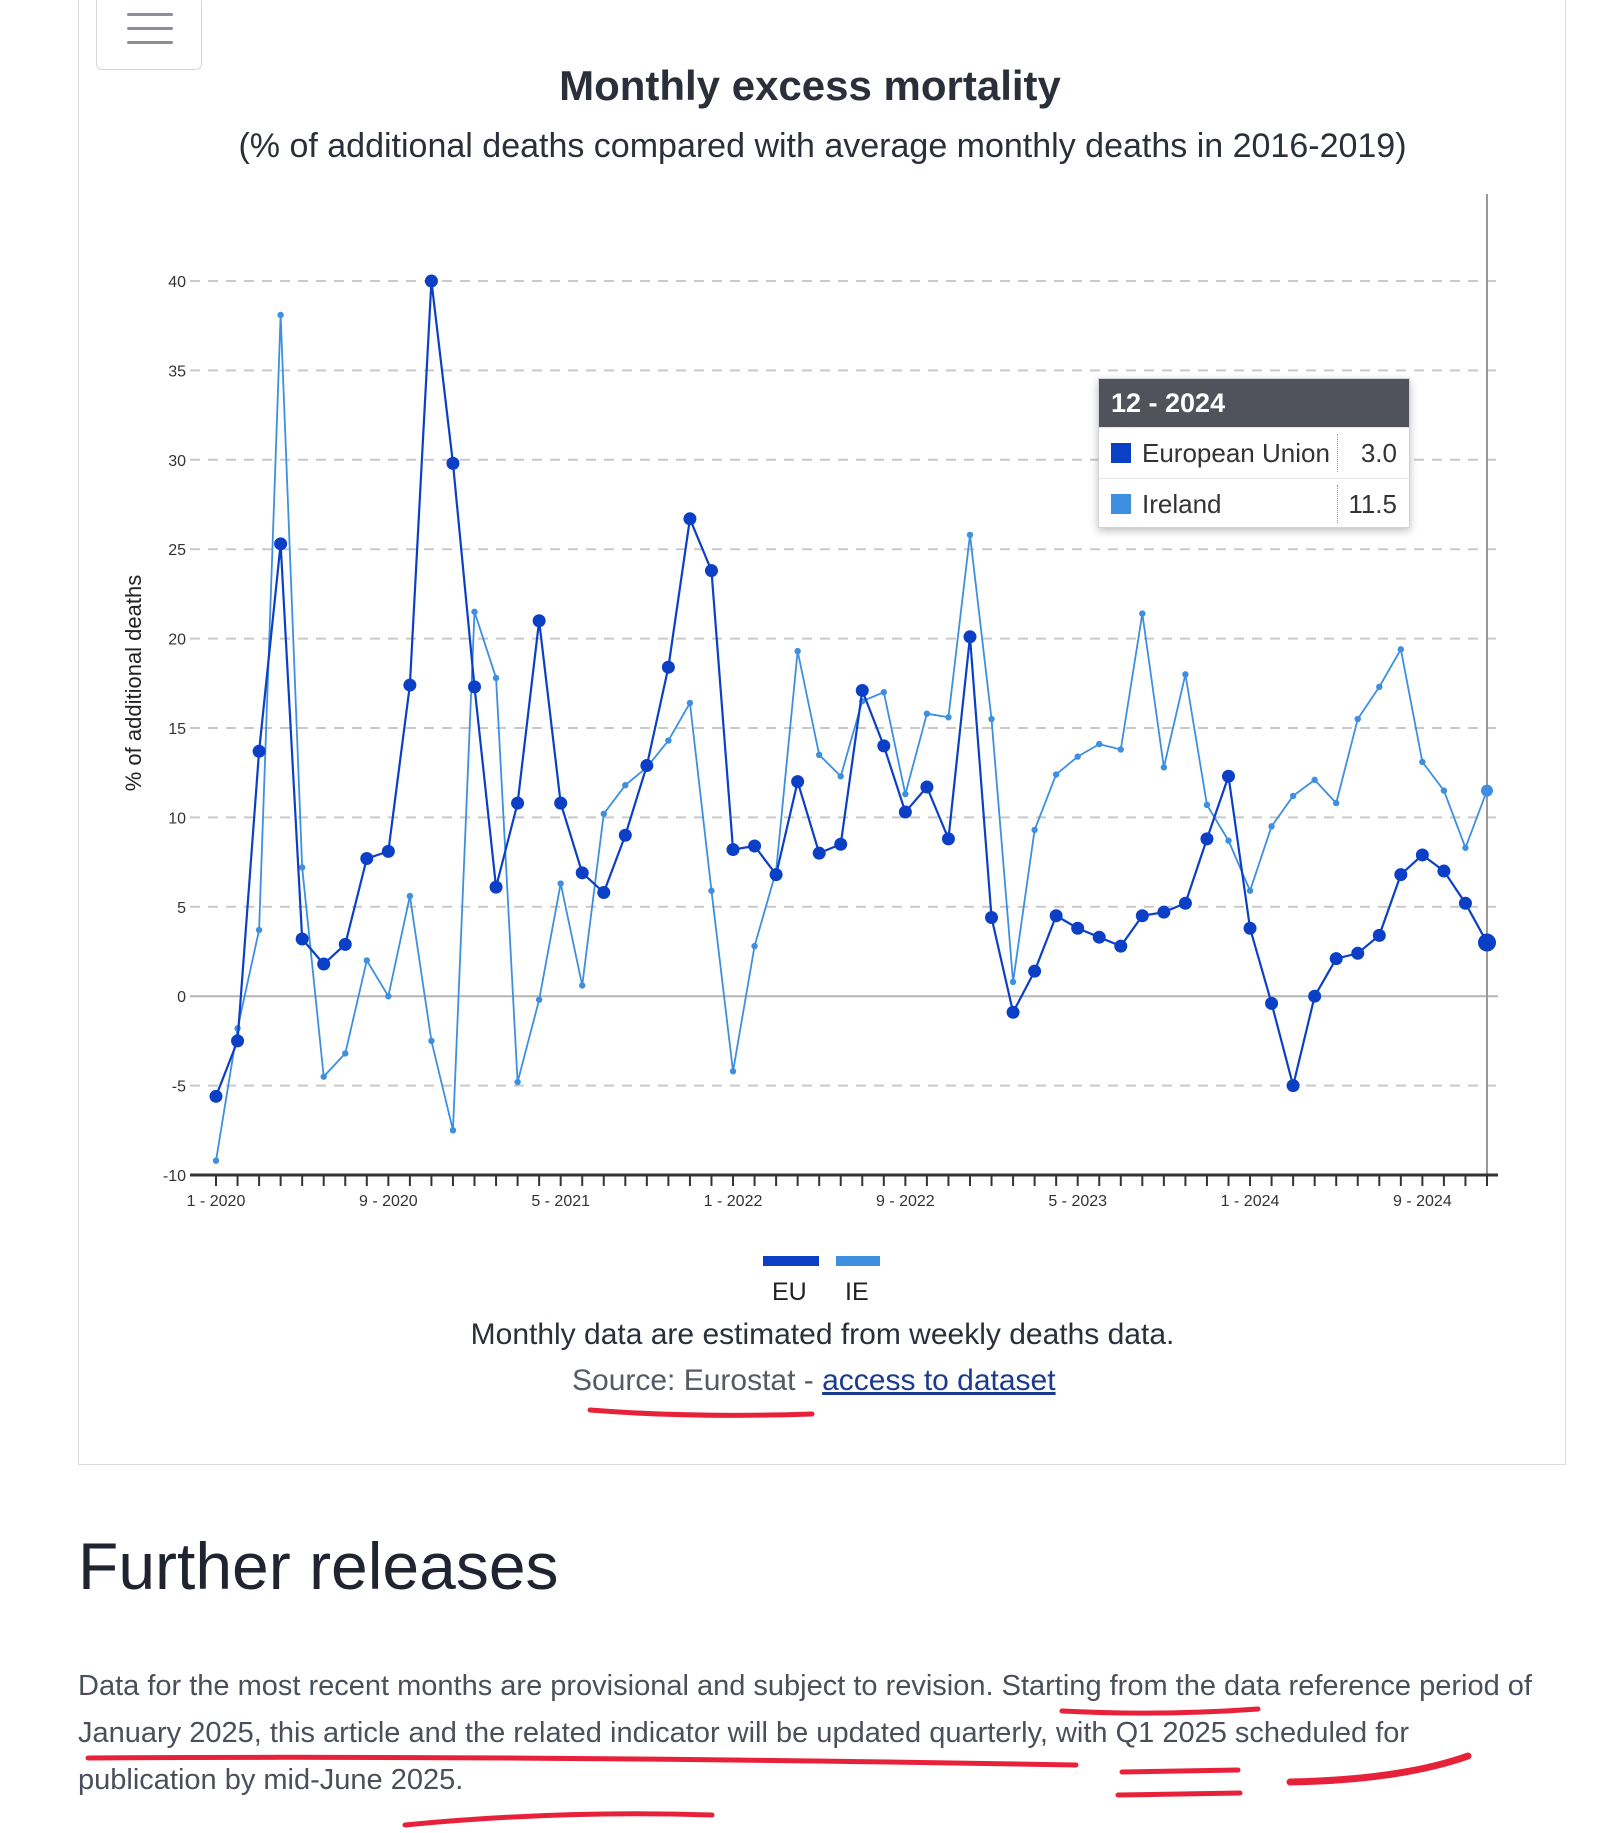  What do you see at coordinates (388, 1201) in the screenshot?
I see `x-tick-label: 9 - 2020` at bounding box center [388, 1201].